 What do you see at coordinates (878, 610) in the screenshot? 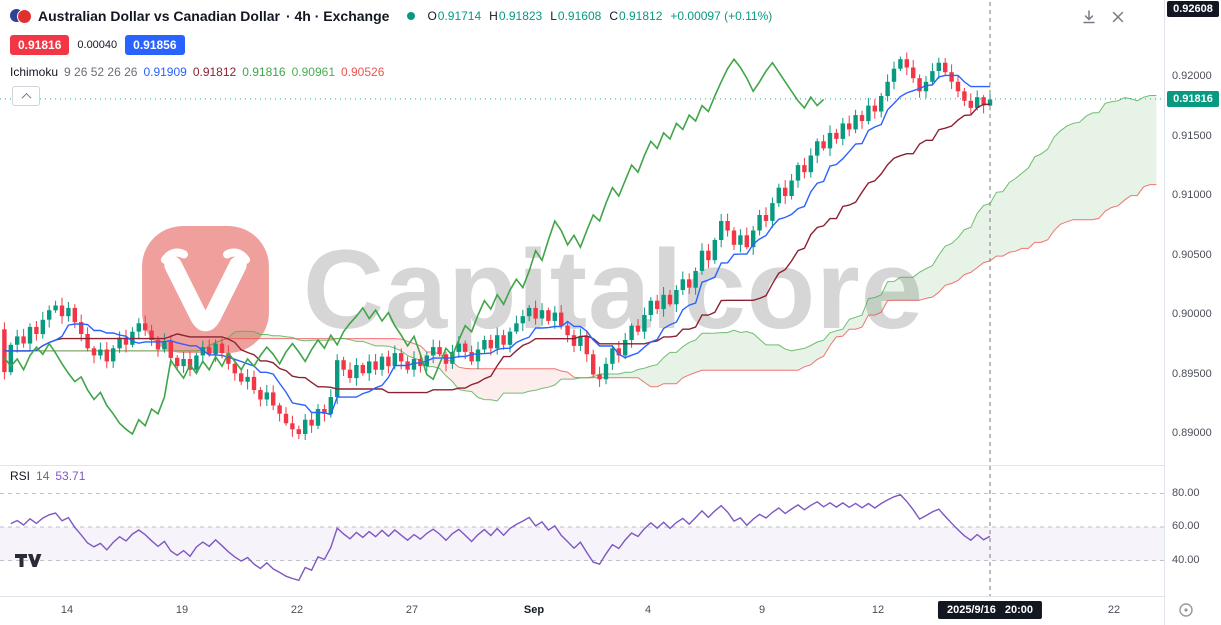
I see `time-axis-label: 12` at bounding box center [878, 610].